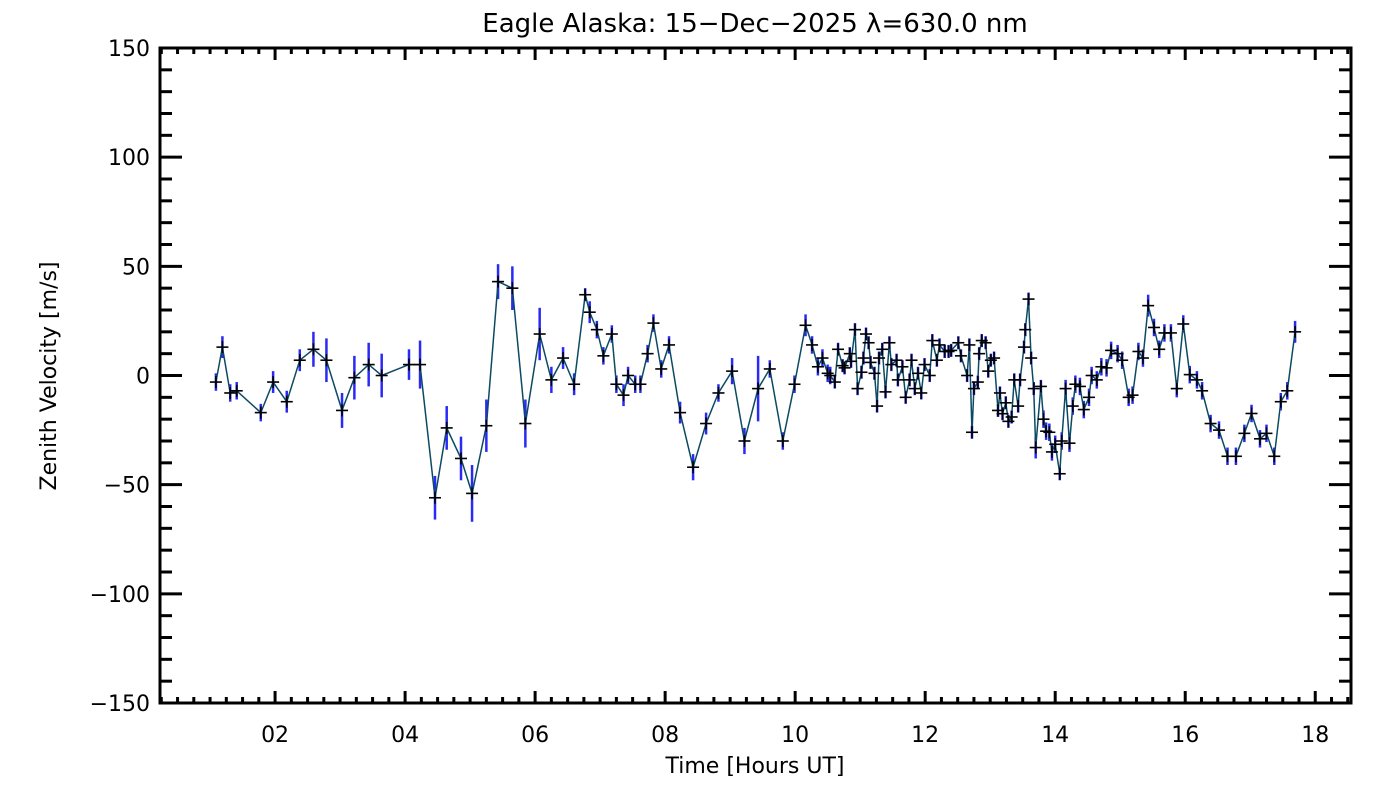 This screenshot has height=800, width=1400. What do you see at coordinates (754, 24) in the screenshot?
I see `chart-title: Eagle Alaska: 15−Dec−2025 λ=630.0 nm` at bounding box center [754, 24].